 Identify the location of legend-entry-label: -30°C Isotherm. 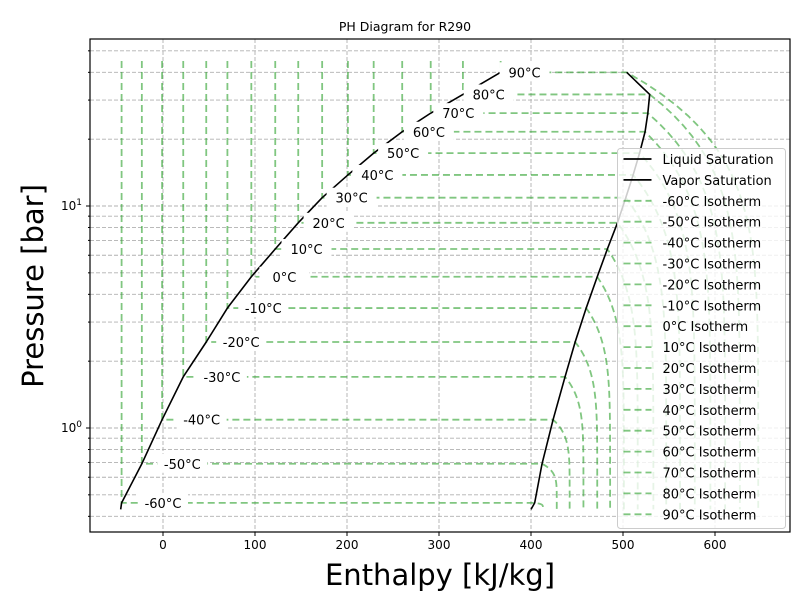
(712, 265).